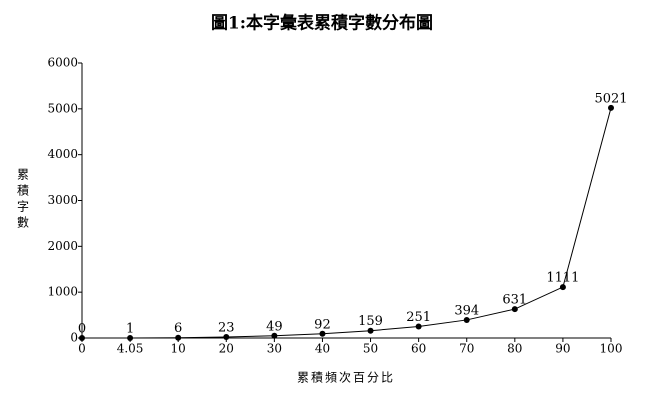 The height and width of the screenshot is (400, 645). I want to click on data-label: 251, so click(418, 317).